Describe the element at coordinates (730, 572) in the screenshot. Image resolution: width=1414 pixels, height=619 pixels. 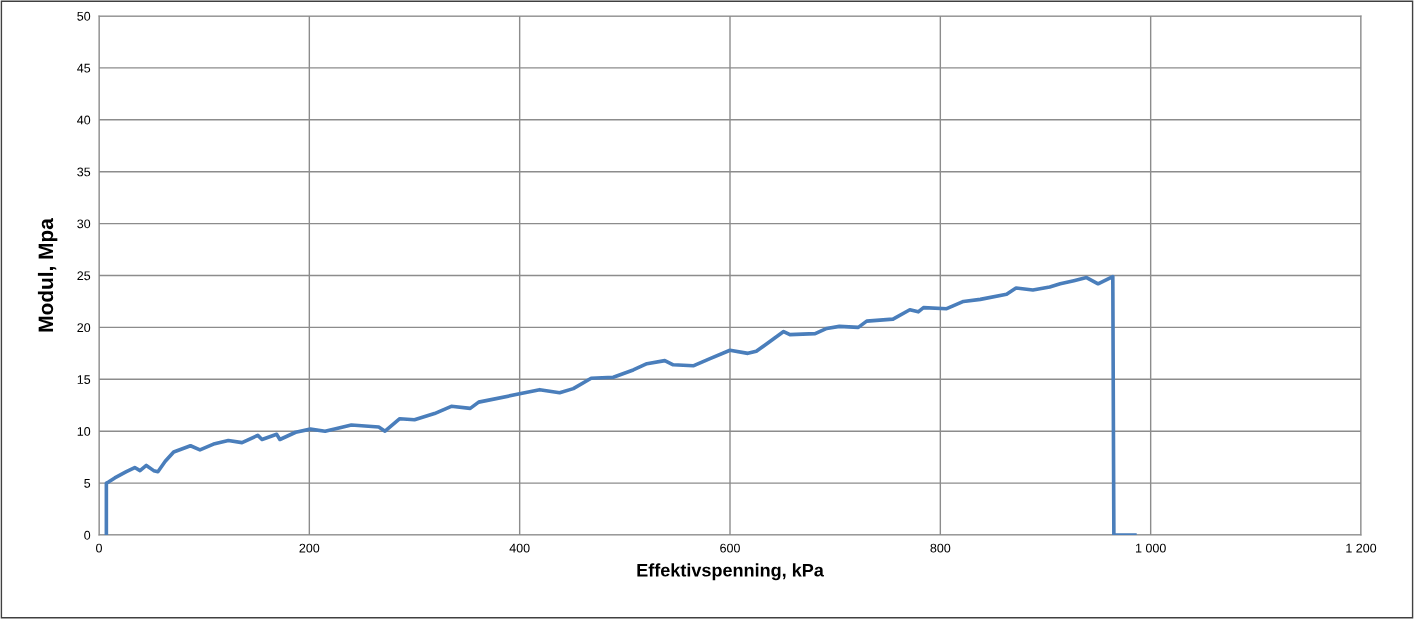
I see `x-axis-title: Effektivspenning, kPa` at that location.